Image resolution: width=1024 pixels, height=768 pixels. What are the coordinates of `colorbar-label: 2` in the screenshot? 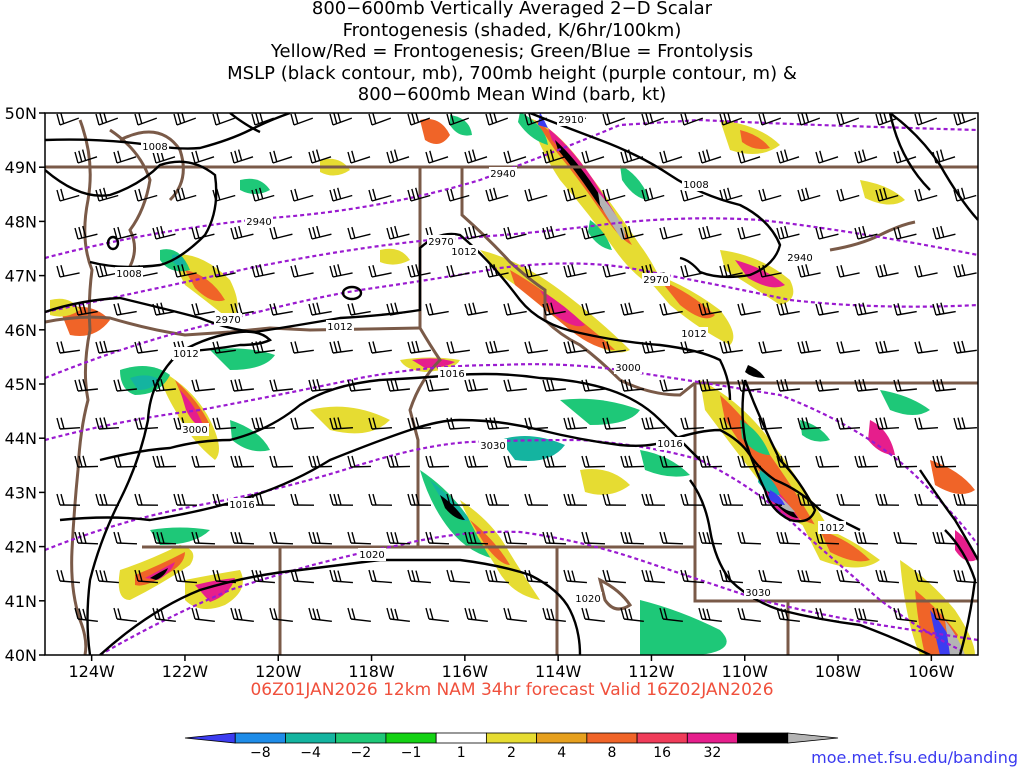 It's located at (511, 753).